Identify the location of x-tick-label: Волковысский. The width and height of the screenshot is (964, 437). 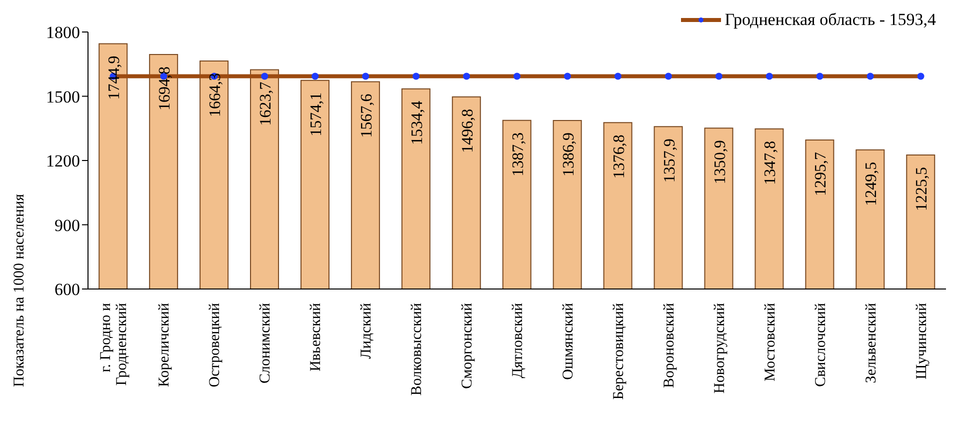
(417, 349).